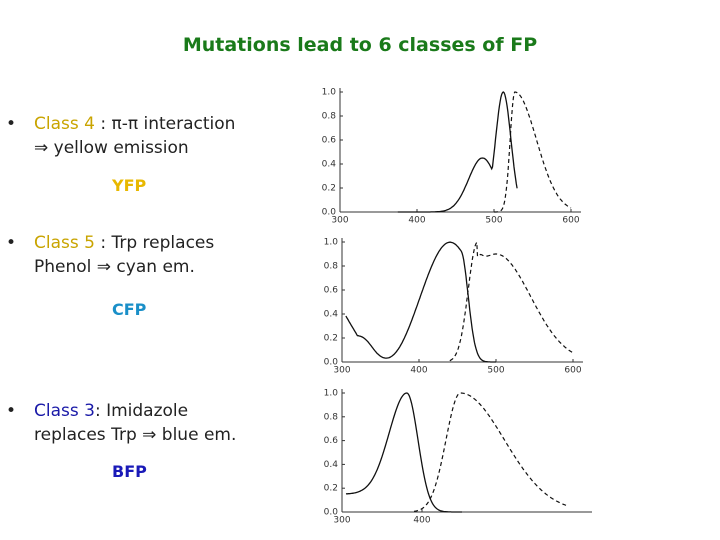 The image size is (720, 540). What do you see at coordinates (111, 148) in the screenshot?
I see `bullet-line: ⇒ yellow emission` at bounding box center [111, 148].